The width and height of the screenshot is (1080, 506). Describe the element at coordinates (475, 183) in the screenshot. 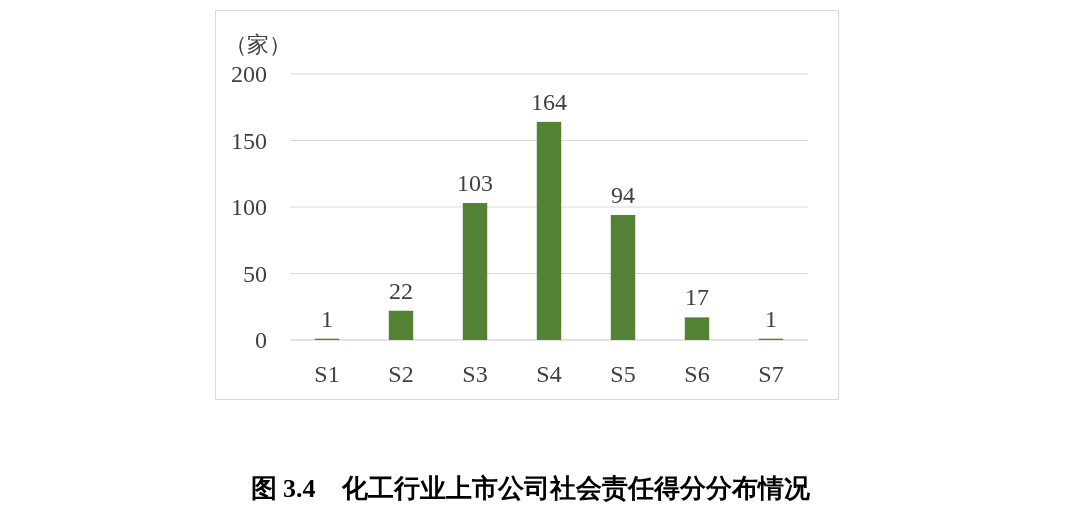

I see `data-label: 103` at that location.